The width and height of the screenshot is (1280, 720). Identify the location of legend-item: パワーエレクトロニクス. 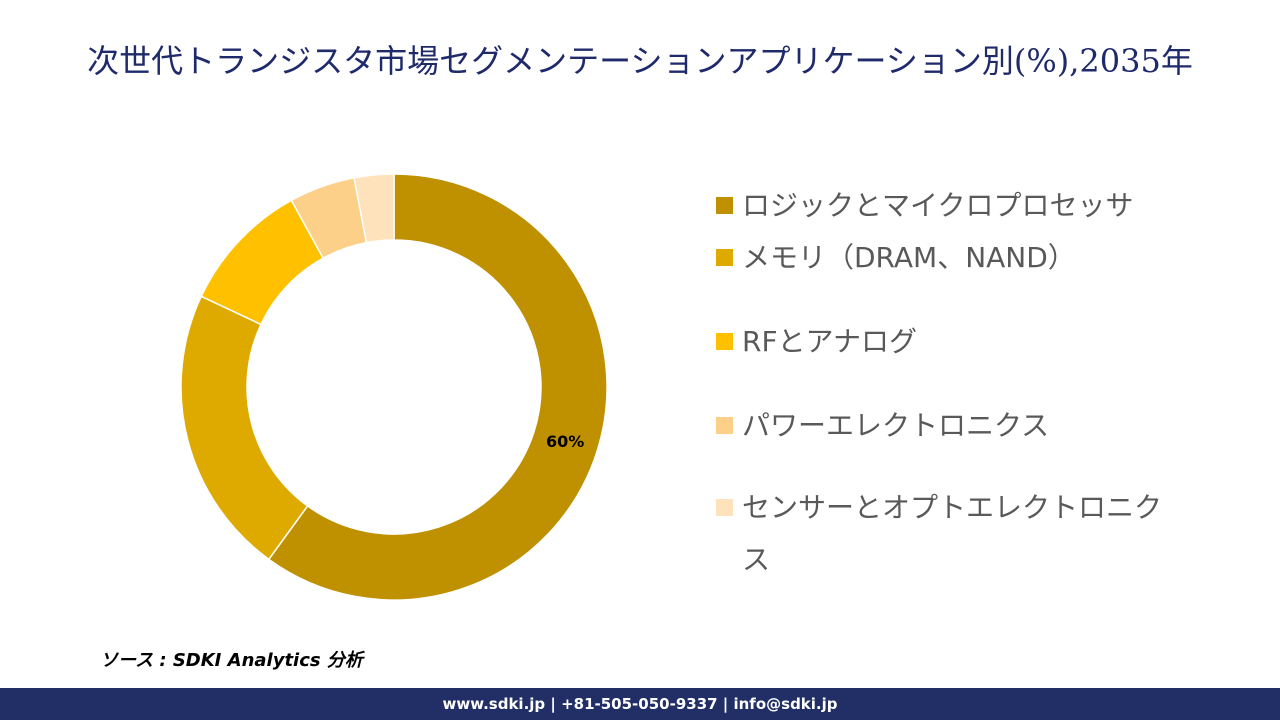
(941, 426).